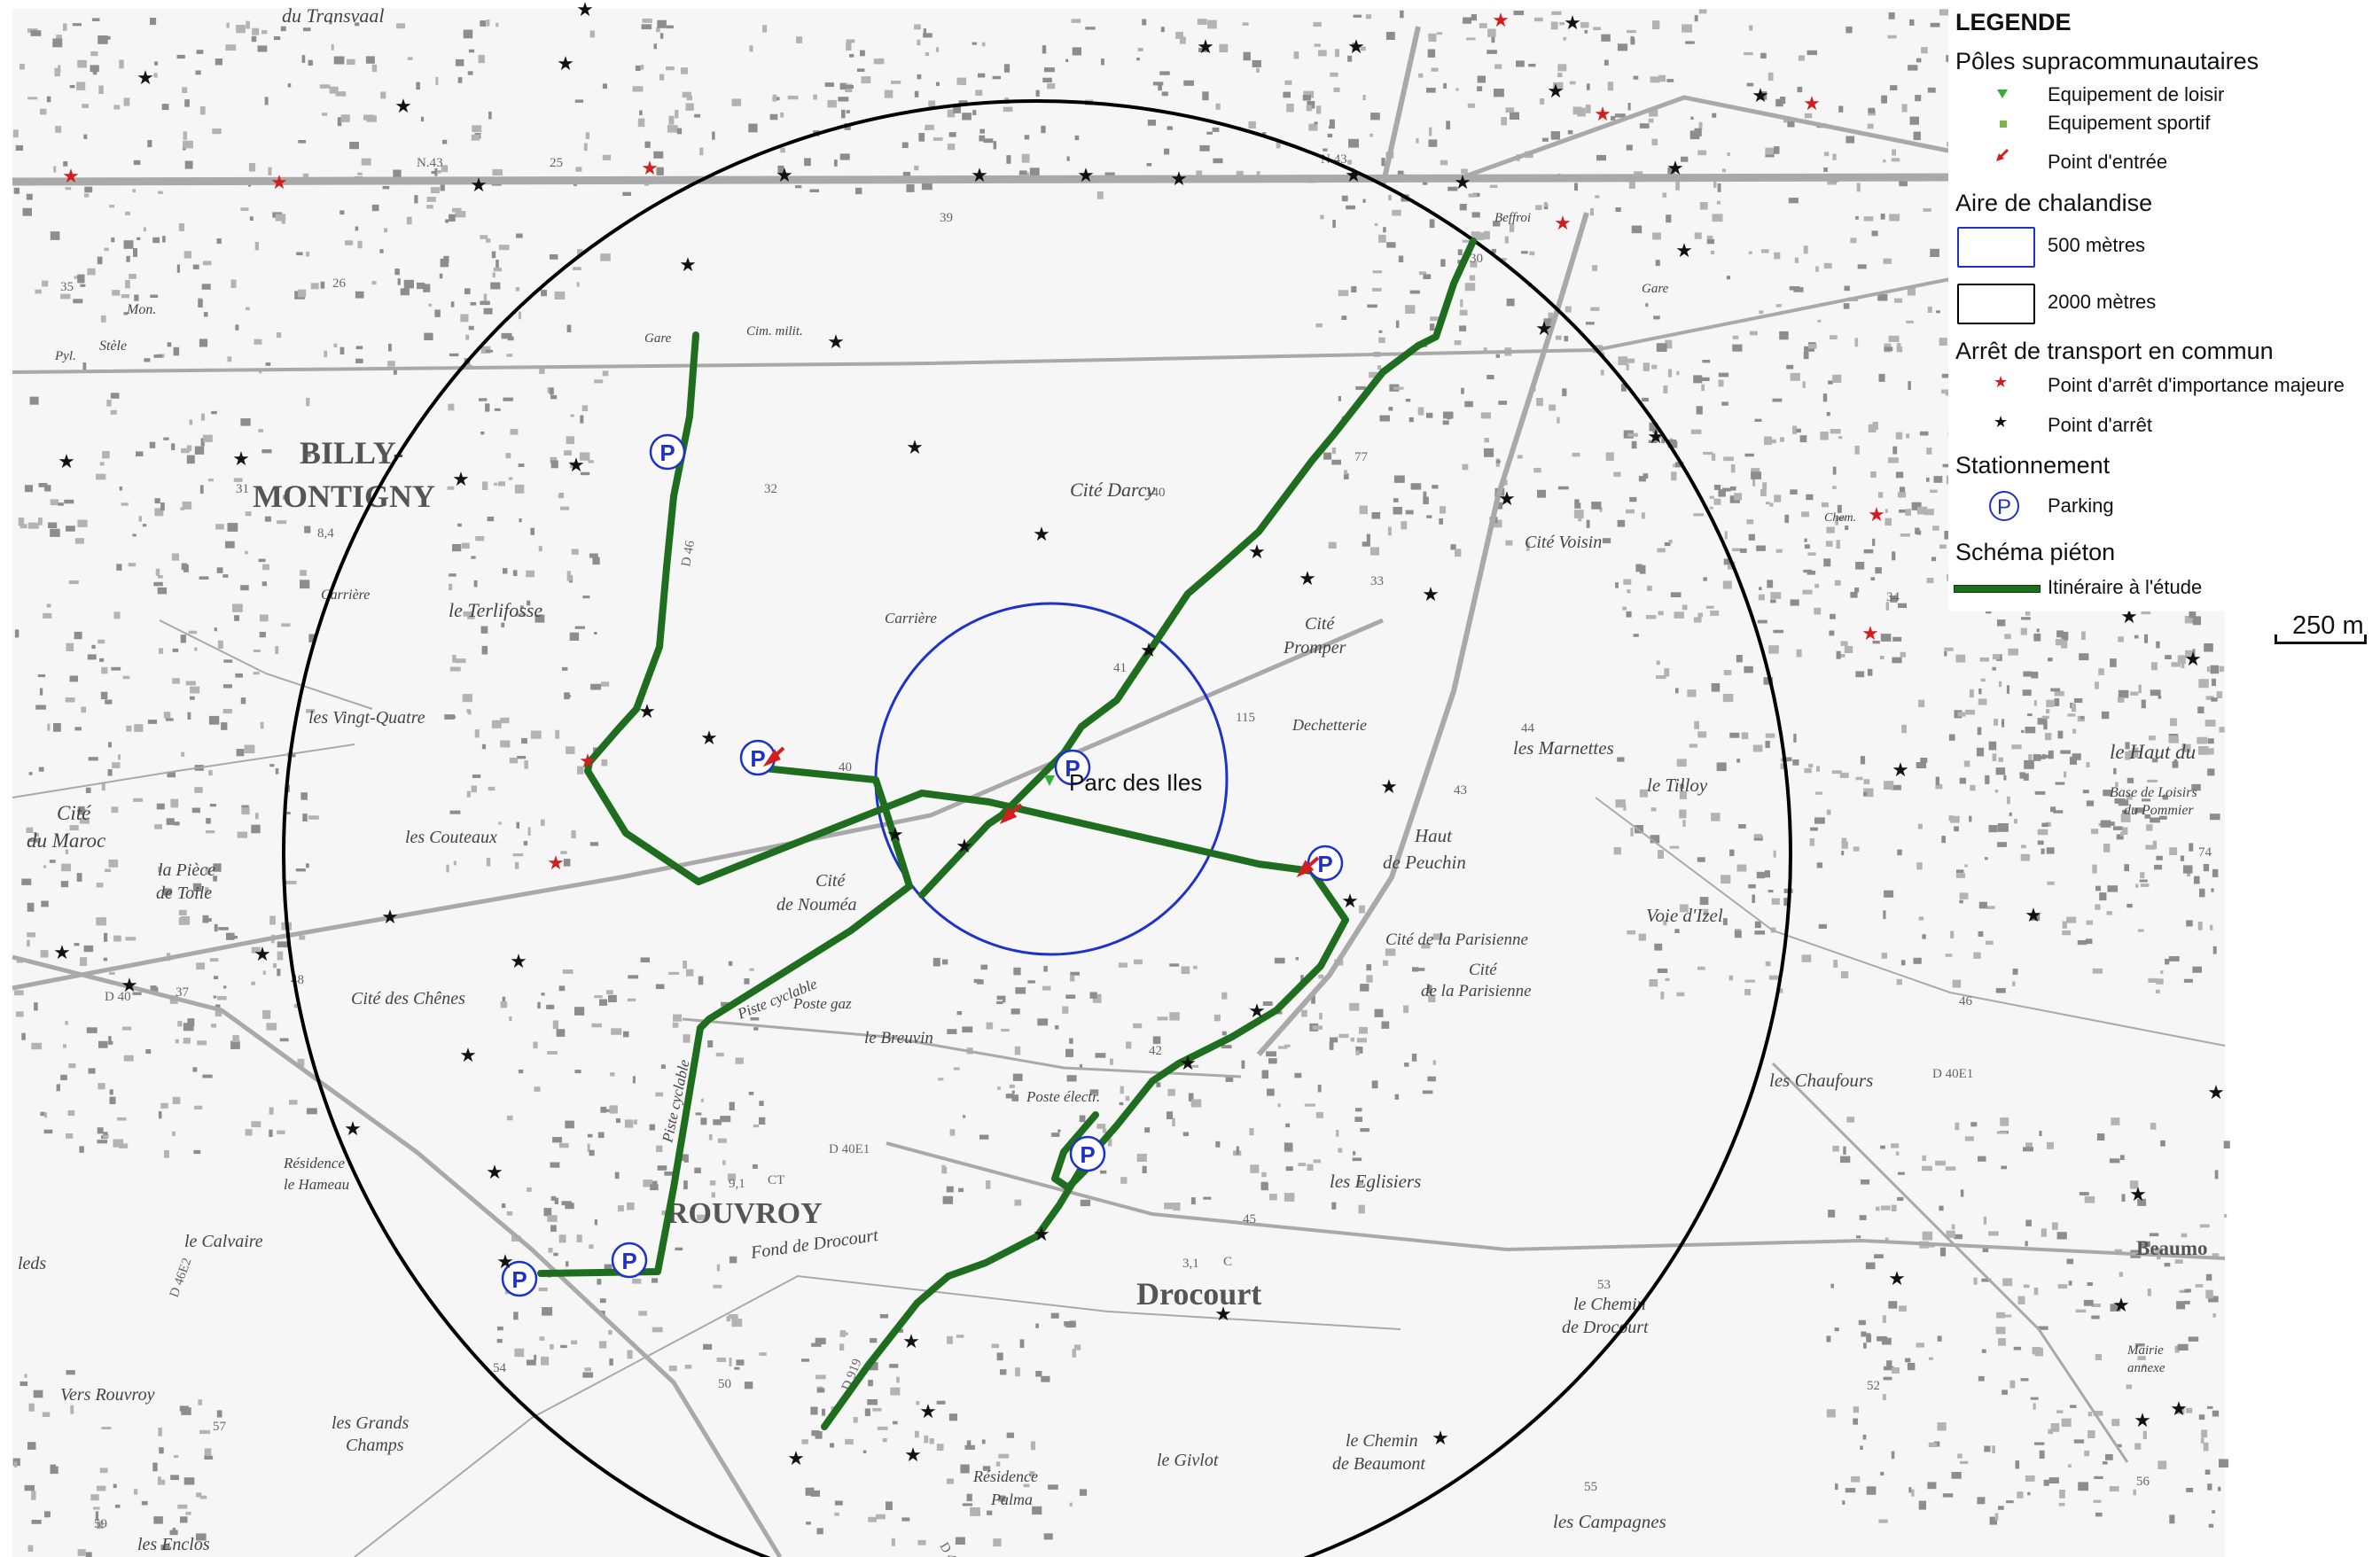 This screenshot has width=2380, height=1557. What do you see at coordinates (74, 813) in the screenshot?
I see `label-cite-4: Cité` at bounding box center [74, 813].